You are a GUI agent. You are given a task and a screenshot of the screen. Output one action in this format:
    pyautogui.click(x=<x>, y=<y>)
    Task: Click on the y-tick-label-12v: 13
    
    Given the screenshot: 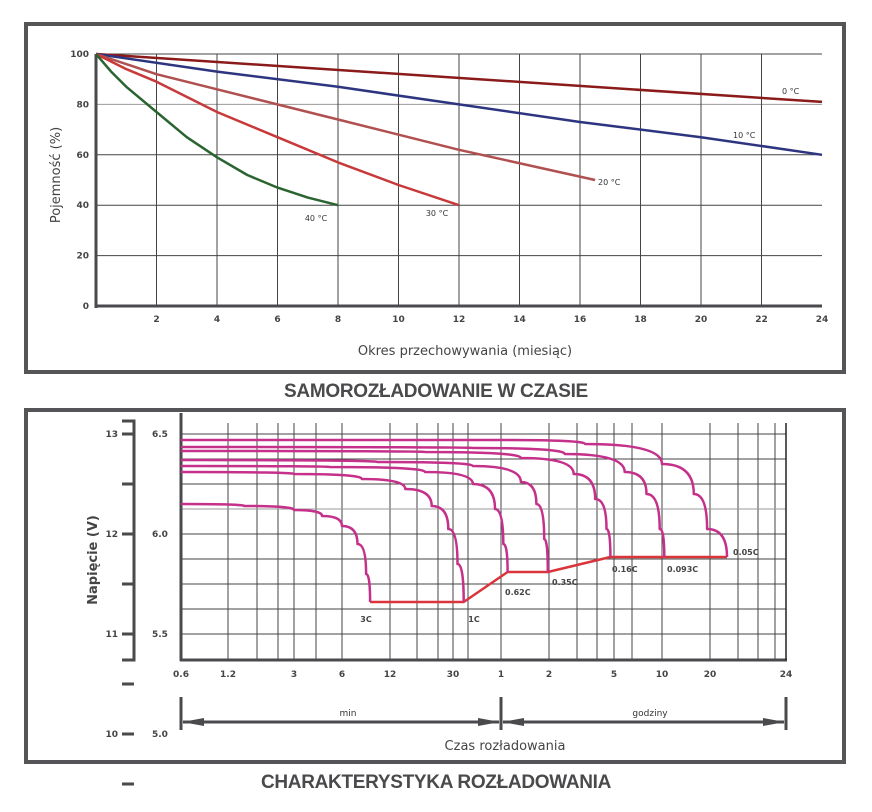 What is the action you would take?
    pyautogui.click(x=111, y=435)
    